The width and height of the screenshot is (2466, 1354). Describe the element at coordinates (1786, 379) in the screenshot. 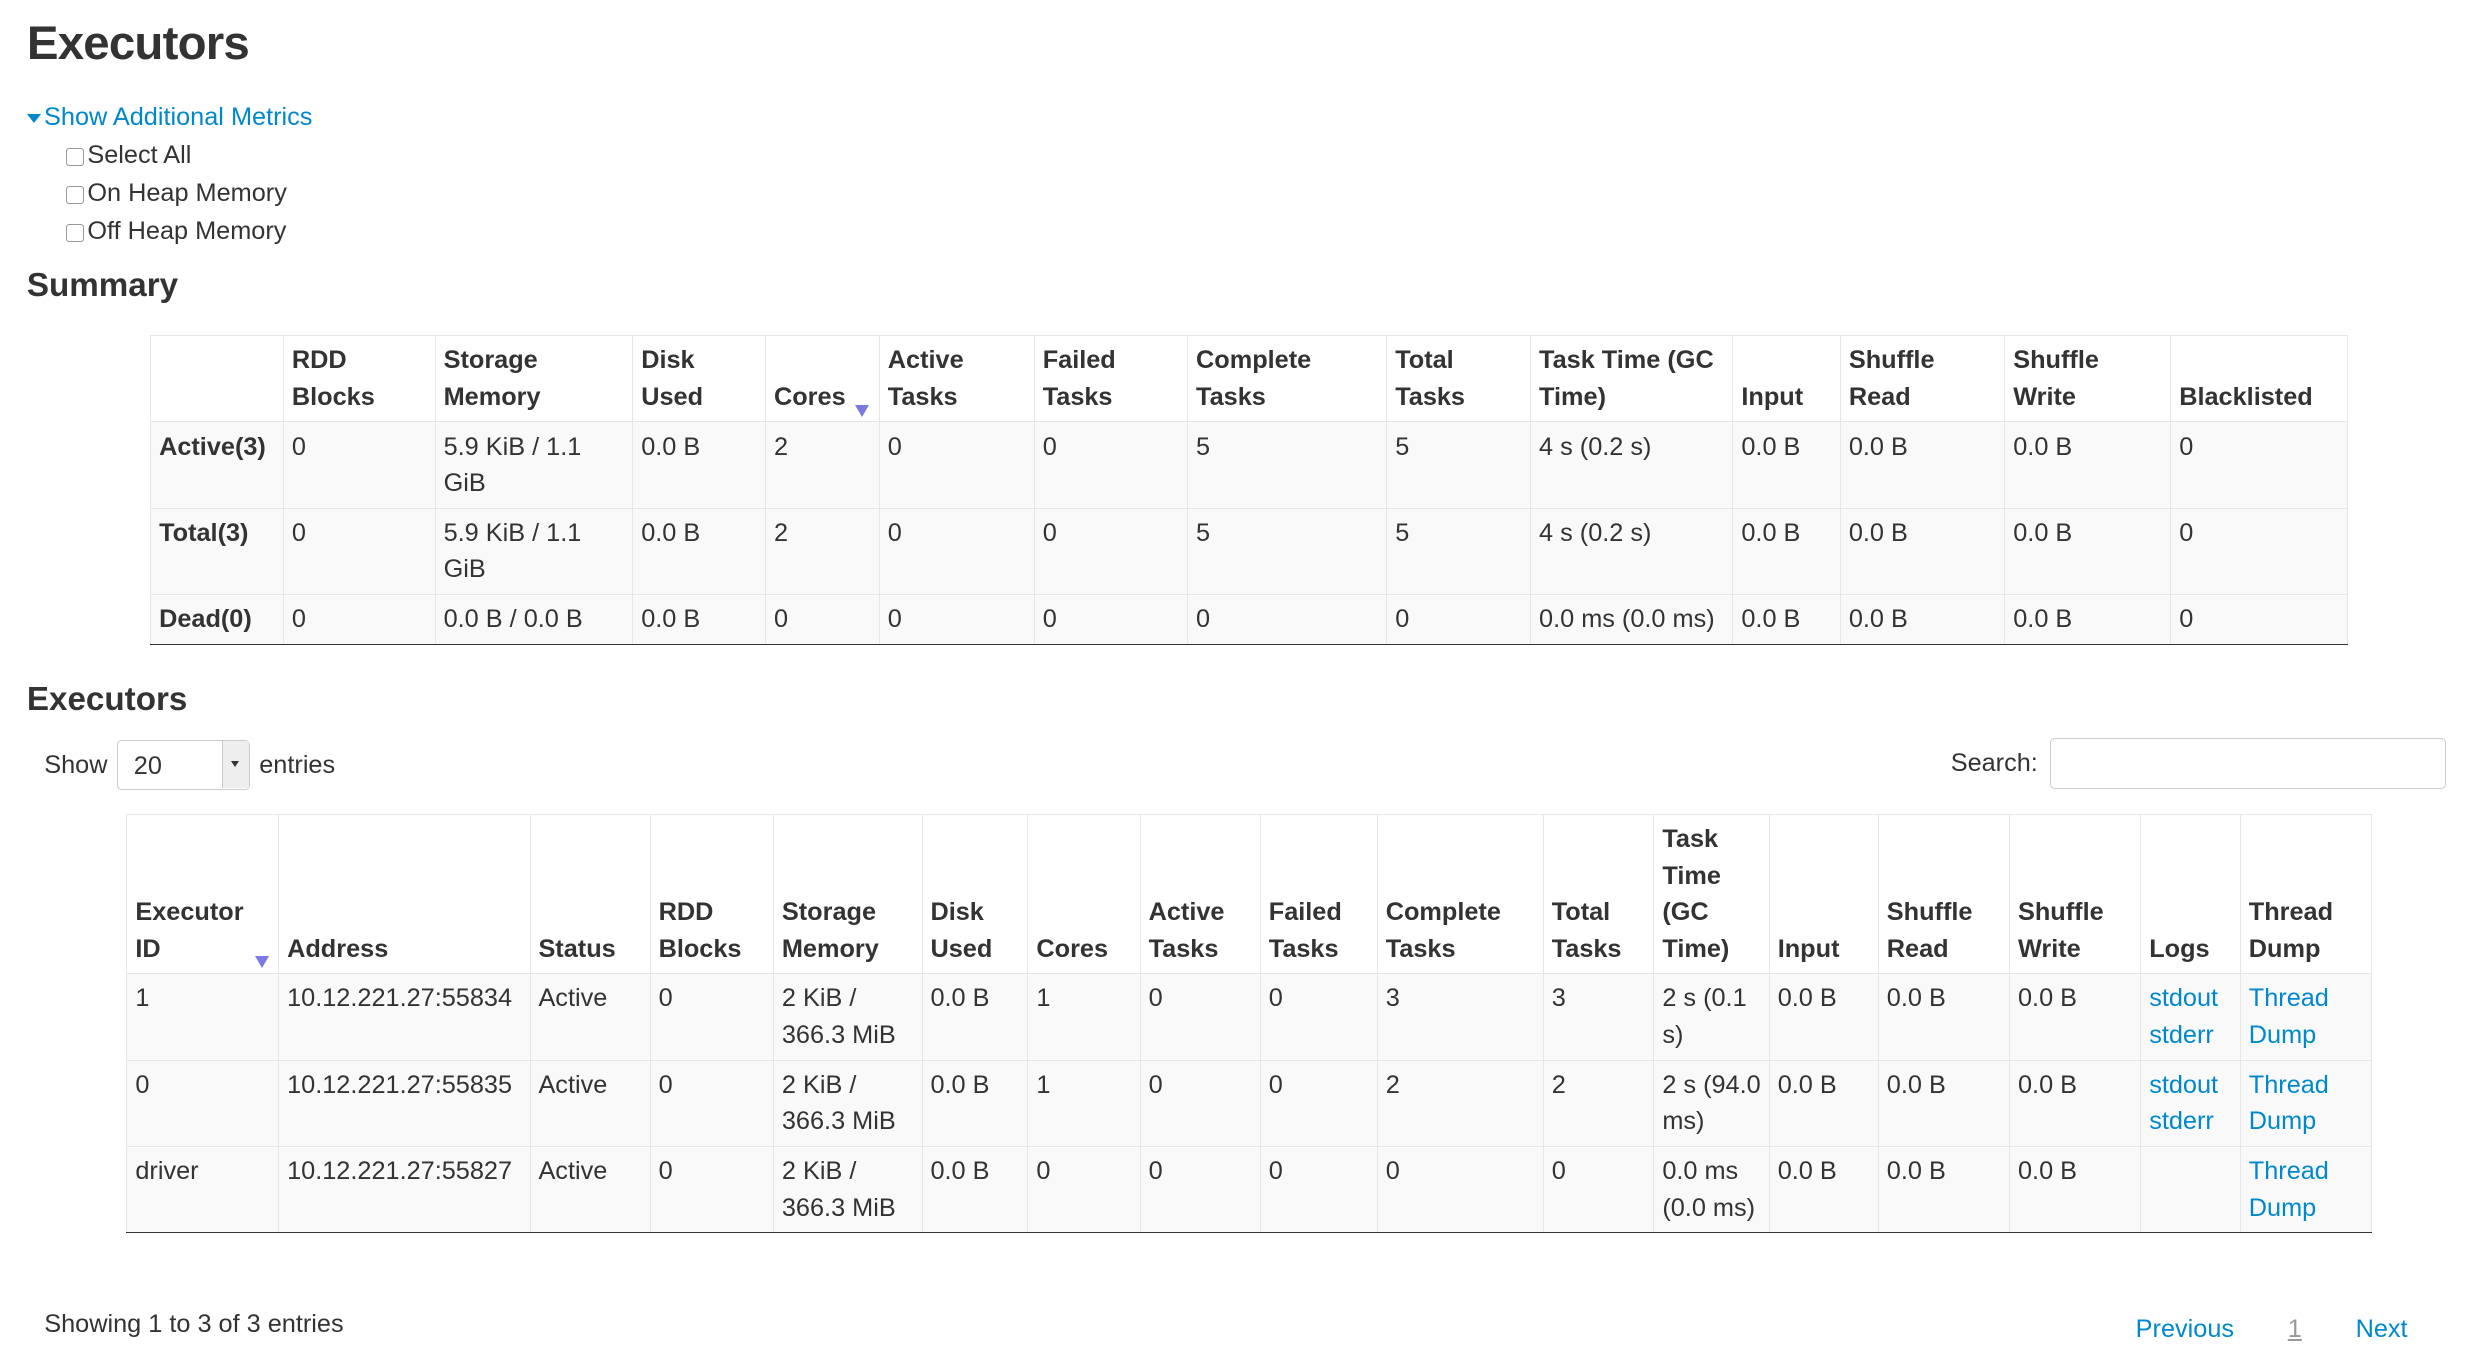

I see `summary-header-cell: Input` at that location.